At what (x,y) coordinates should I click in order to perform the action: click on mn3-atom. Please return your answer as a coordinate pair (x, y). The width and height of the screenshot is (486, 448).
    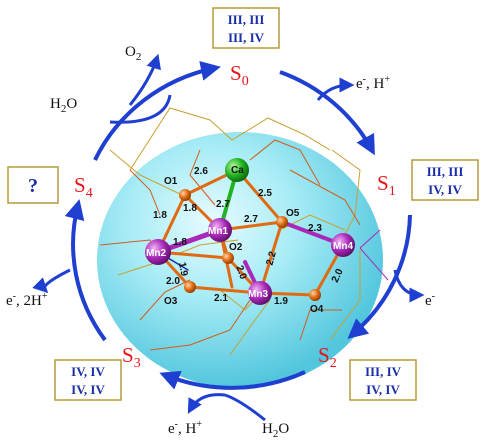
    Looking at the image, I should click on (260, 293).